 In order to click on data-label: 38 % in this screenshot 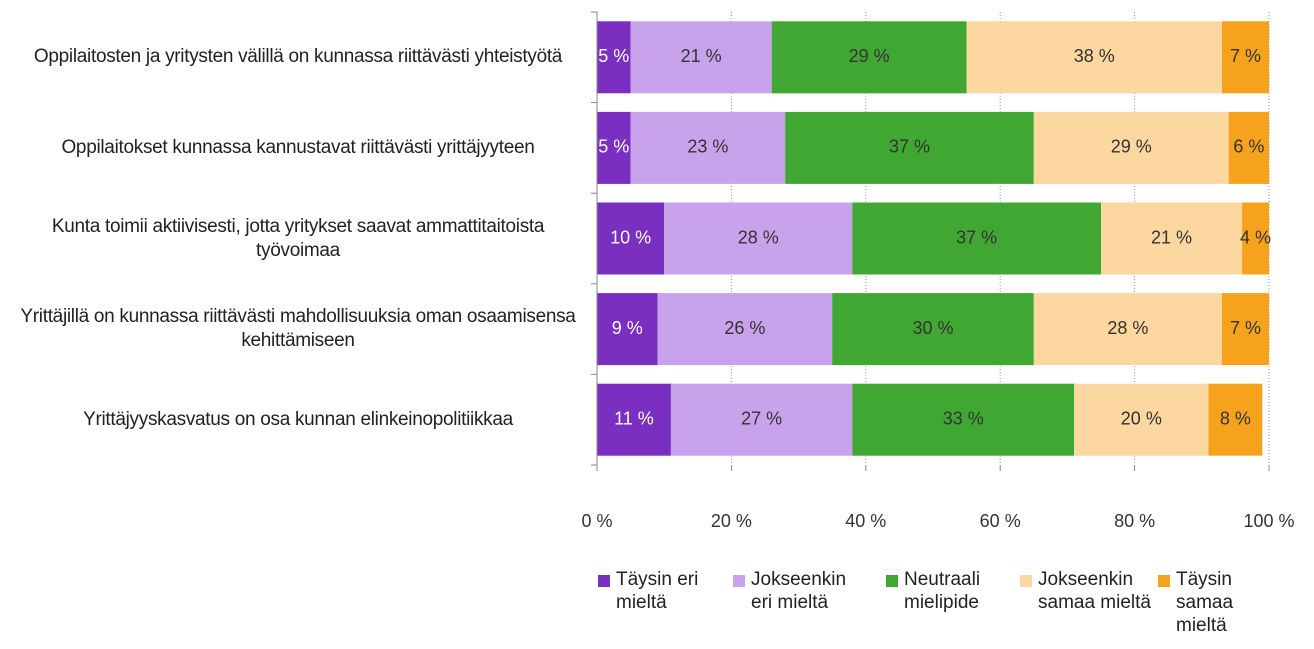, I will do `click(1094, 56)`.